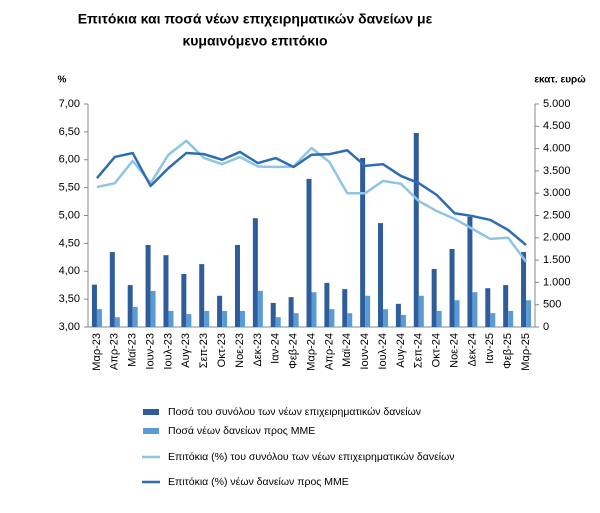  Describe the element at coordinates (419, 350) in the screenshot. I see `x-tick-label: Σεπ-24` at that location.